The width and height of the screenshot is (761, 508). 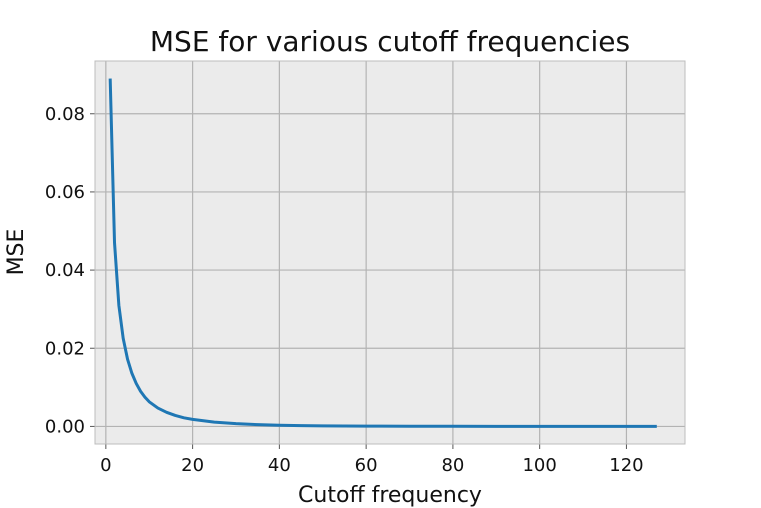 What do you see at coordinates (65, 426) in the screenshot?
I see `y-tick-label: 0.00` at bounding box center [65, 426].